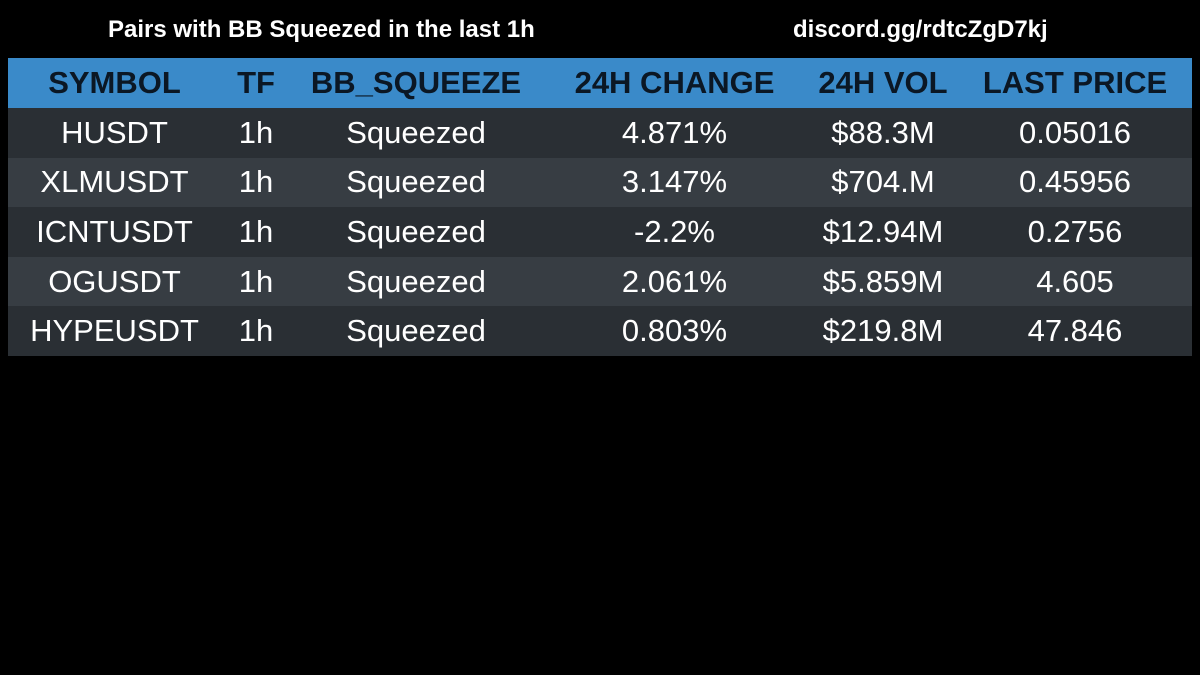  Describe the element at coordinates (883, 281) in the screenshot. I see `cell-24h-vol: $5.859M` at that location.